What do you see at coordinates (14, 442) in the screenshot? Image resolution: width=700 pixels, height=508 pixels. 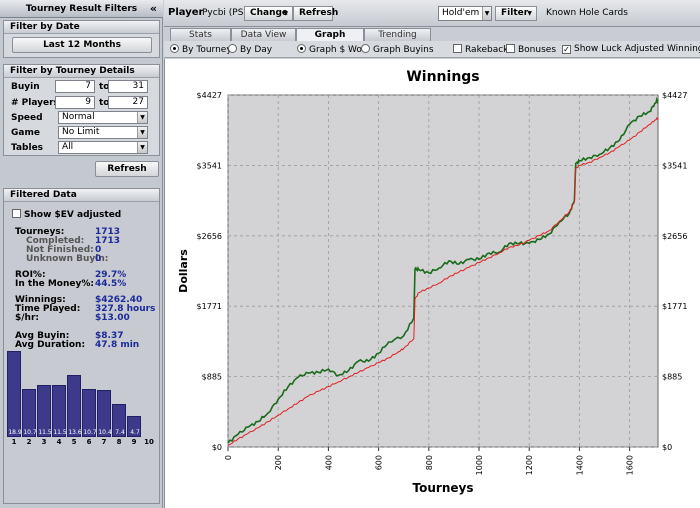 I see `histogram-position-label: 1` at bounding box center [14, 442].